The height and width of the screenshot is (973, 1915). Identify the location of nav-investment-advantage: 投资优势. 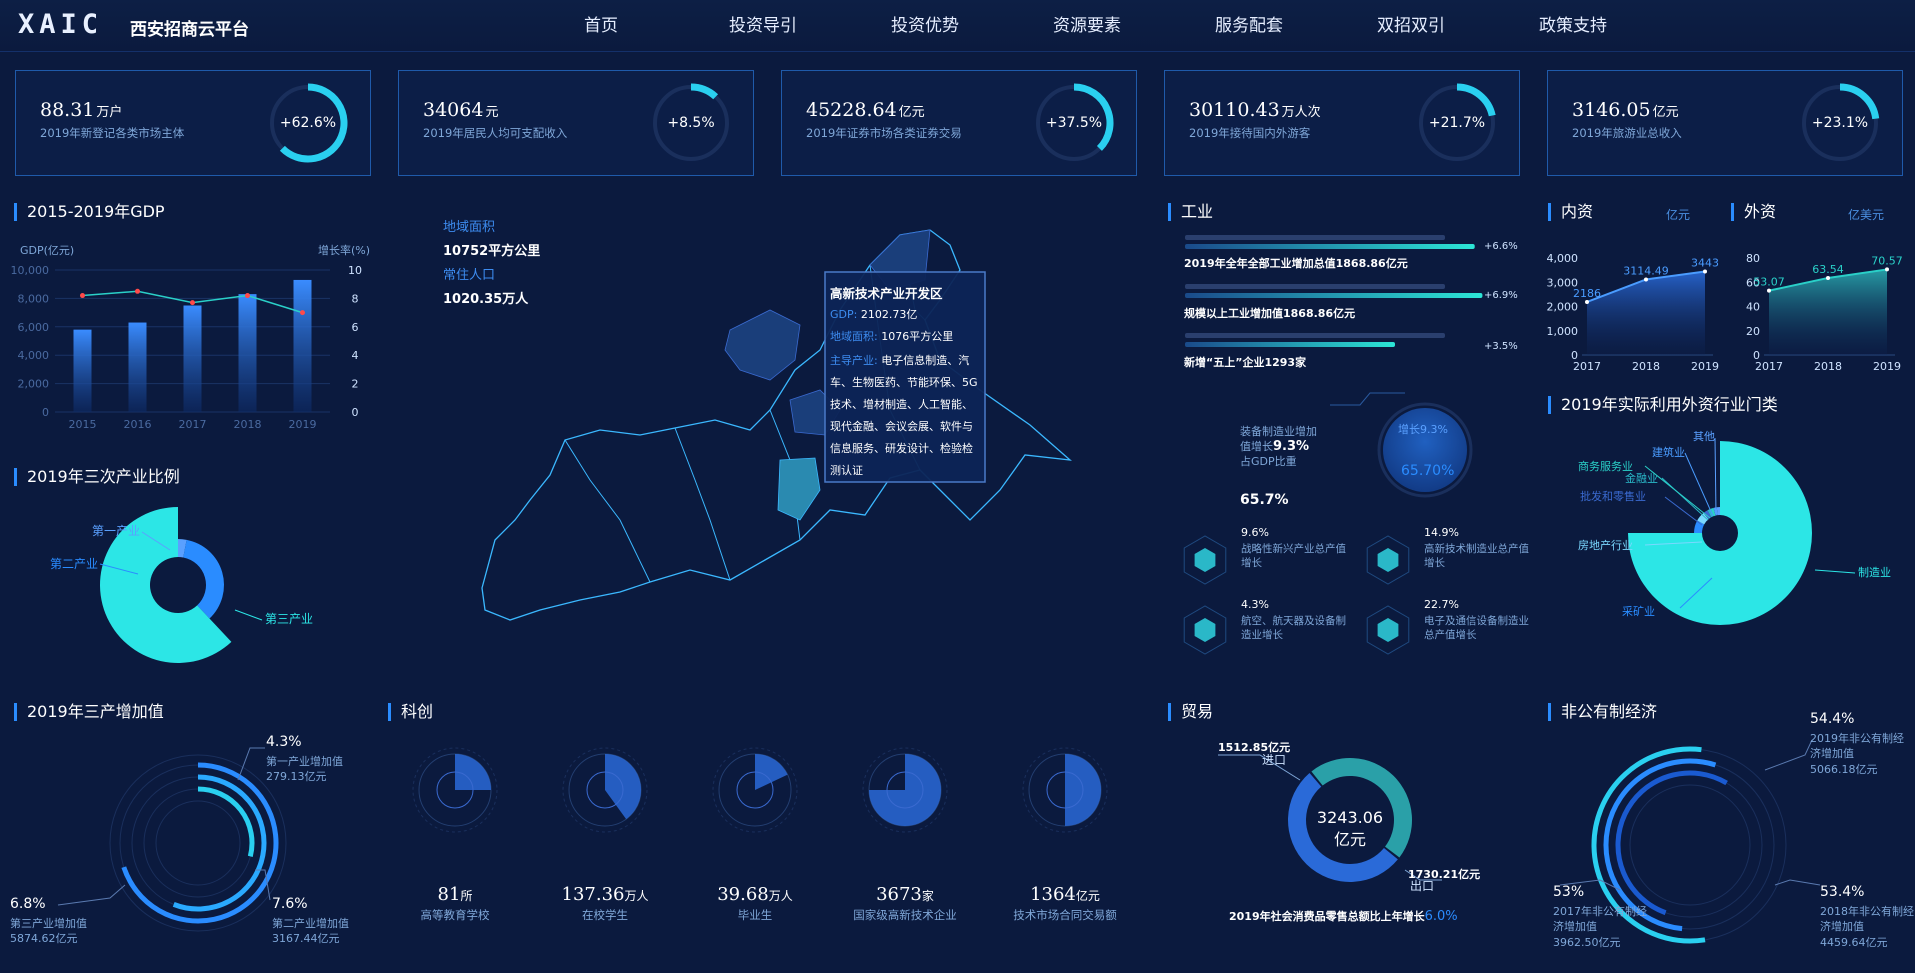
(925, 26).